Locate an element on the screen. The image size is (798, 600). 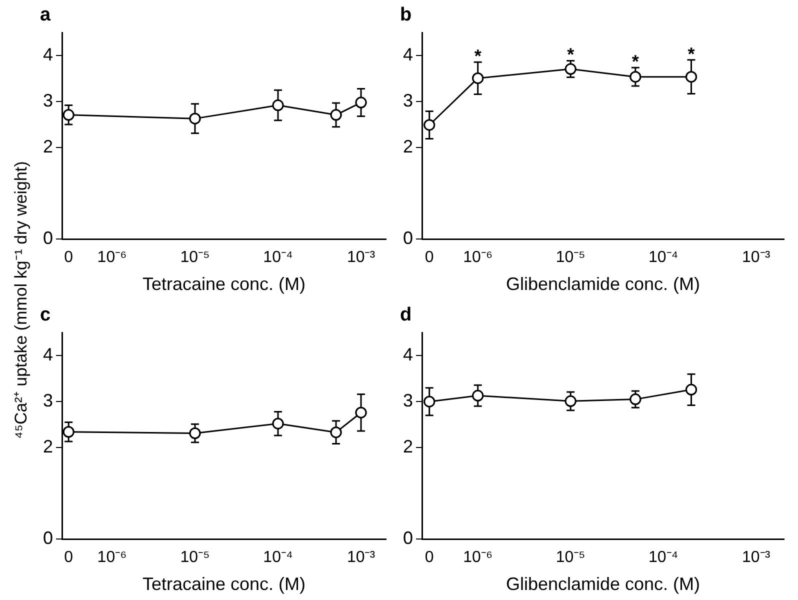
chart-title: a is located at coordinates (45, 15).